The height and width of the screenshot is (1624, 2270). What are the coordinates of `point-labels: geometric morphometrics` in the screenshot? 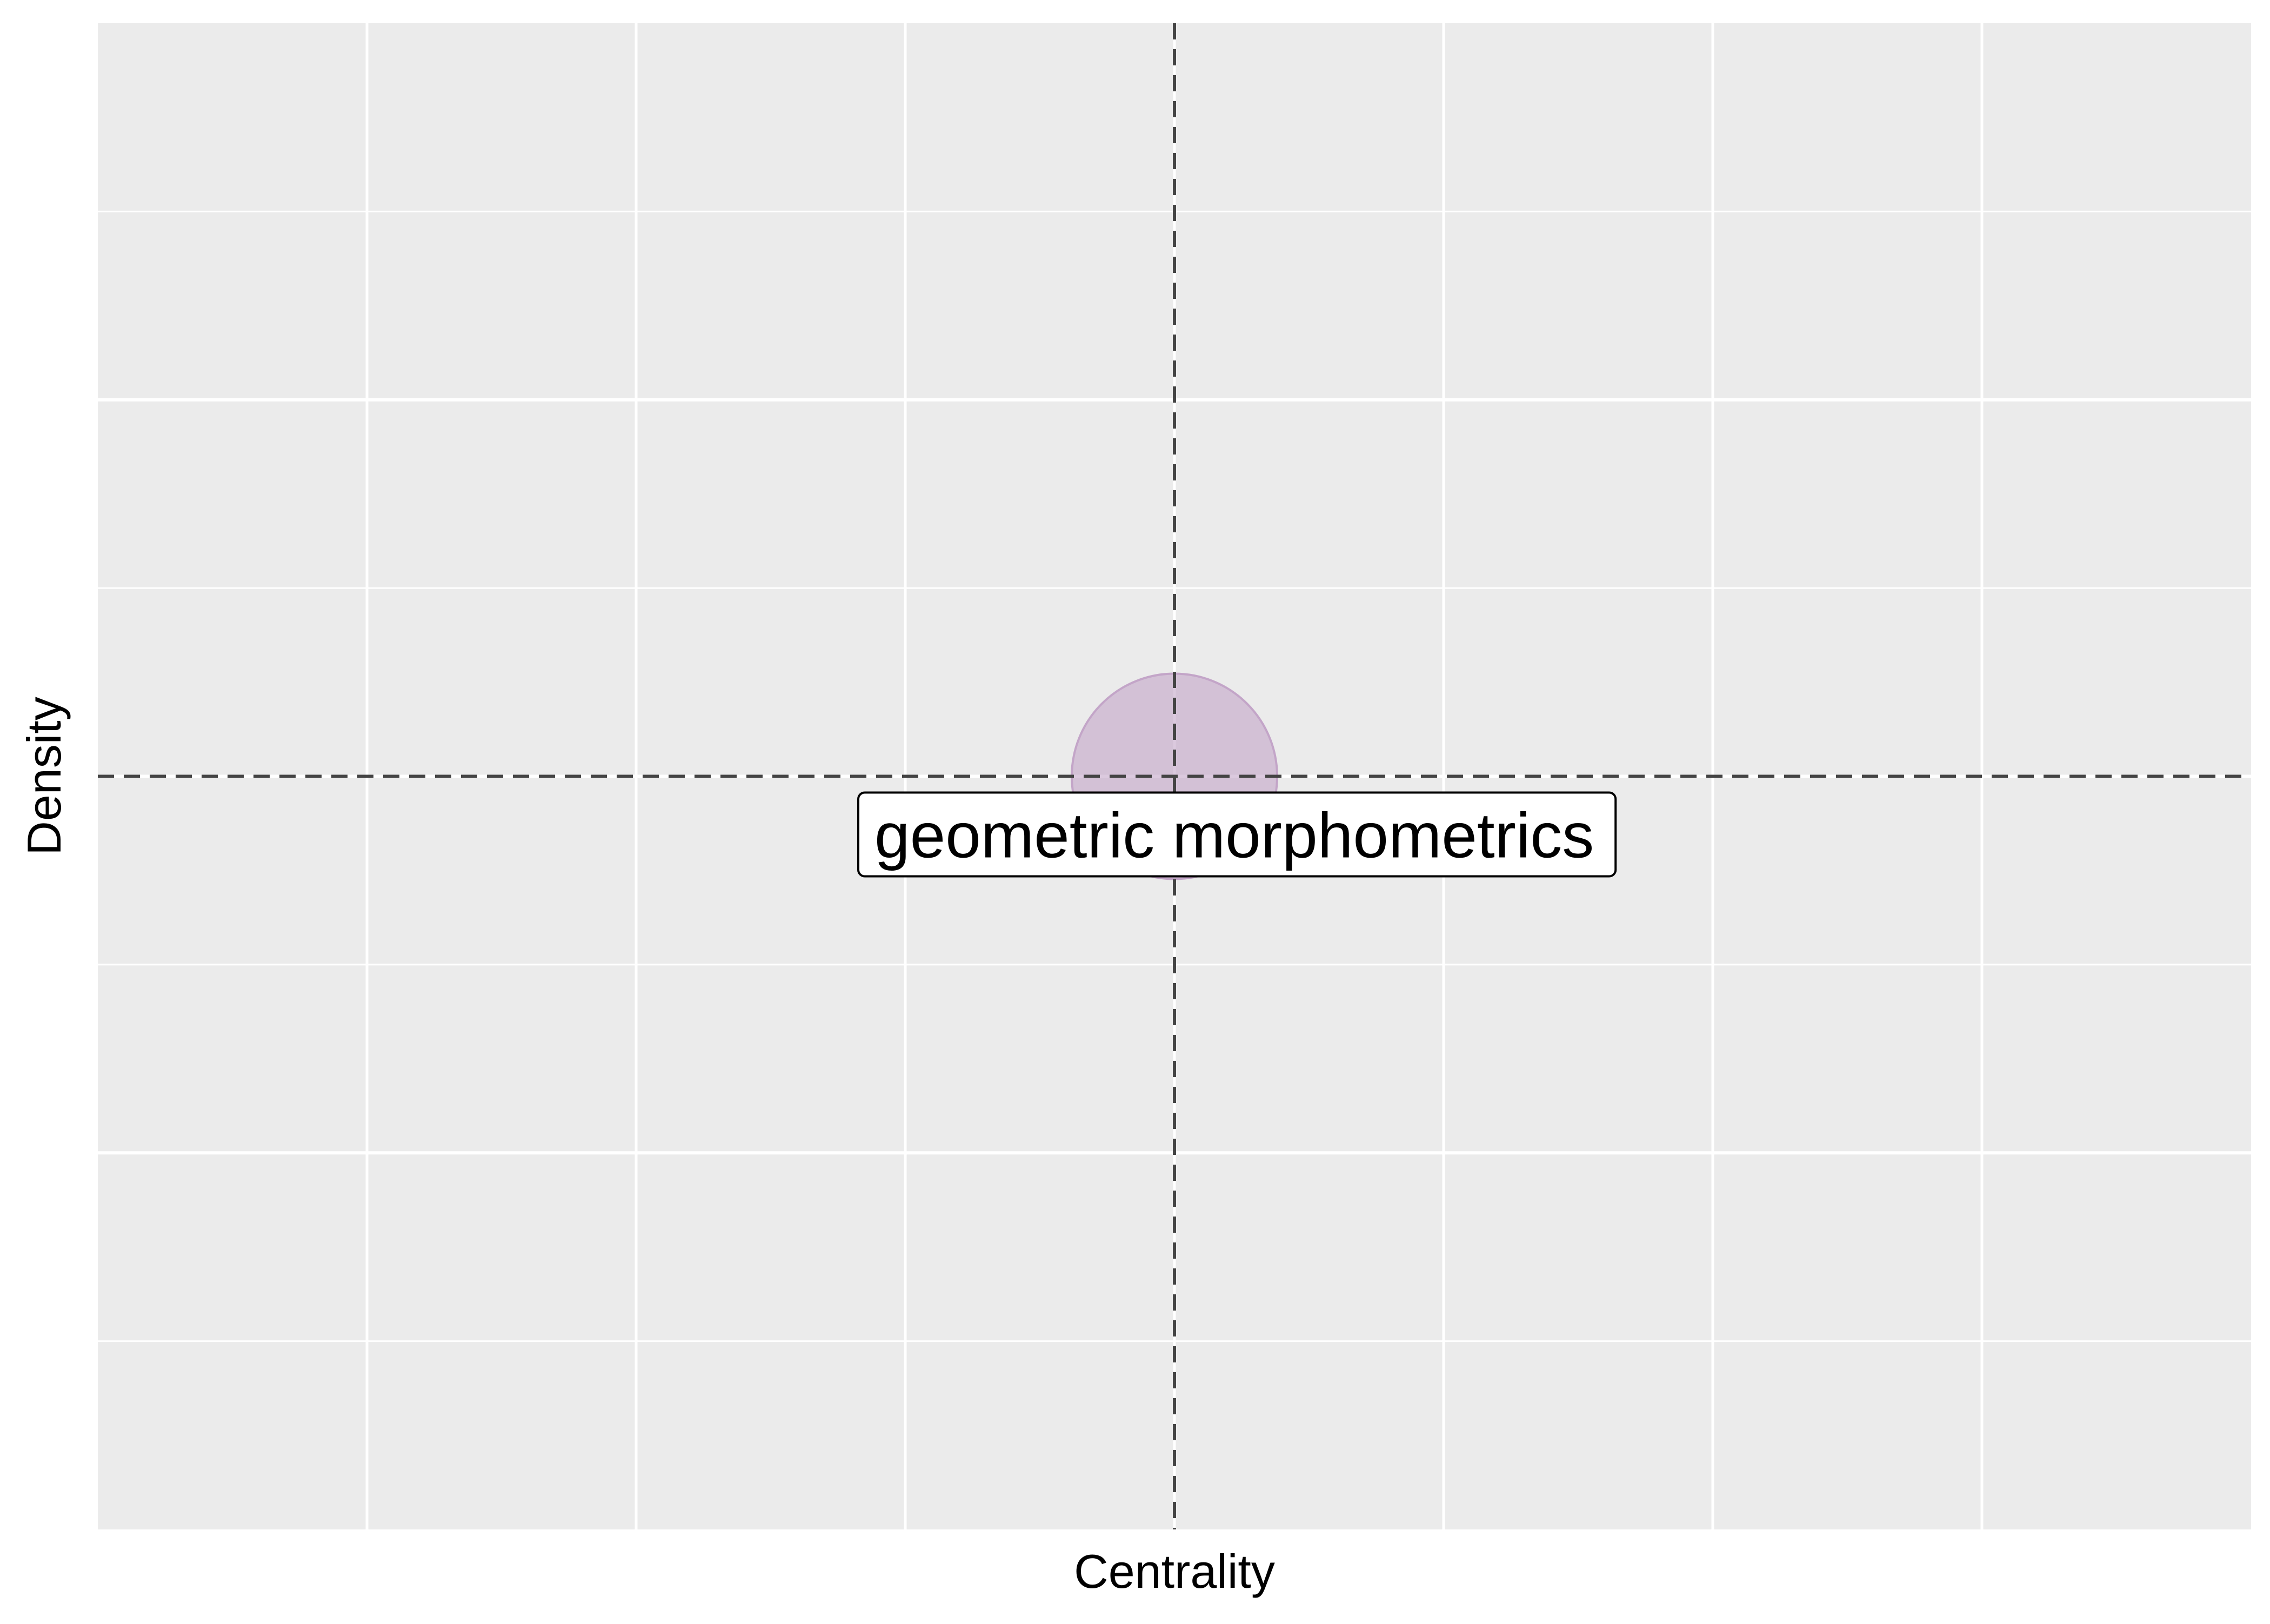 It's located at (1237, 835).